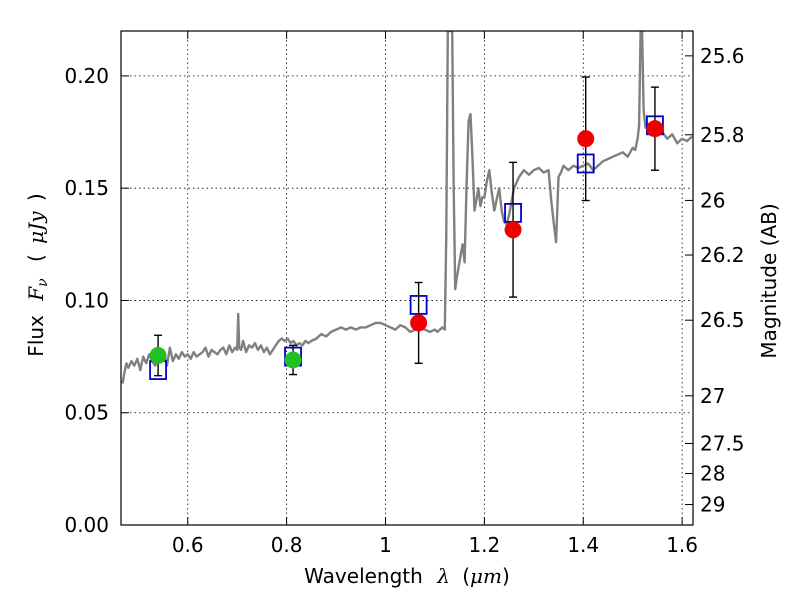 The image size is (800, 600). What do you see at coordinates (722, 255) in the screenshot?
I see `magnitude-tick-label: 26.2` at bounding box center [722, 255].